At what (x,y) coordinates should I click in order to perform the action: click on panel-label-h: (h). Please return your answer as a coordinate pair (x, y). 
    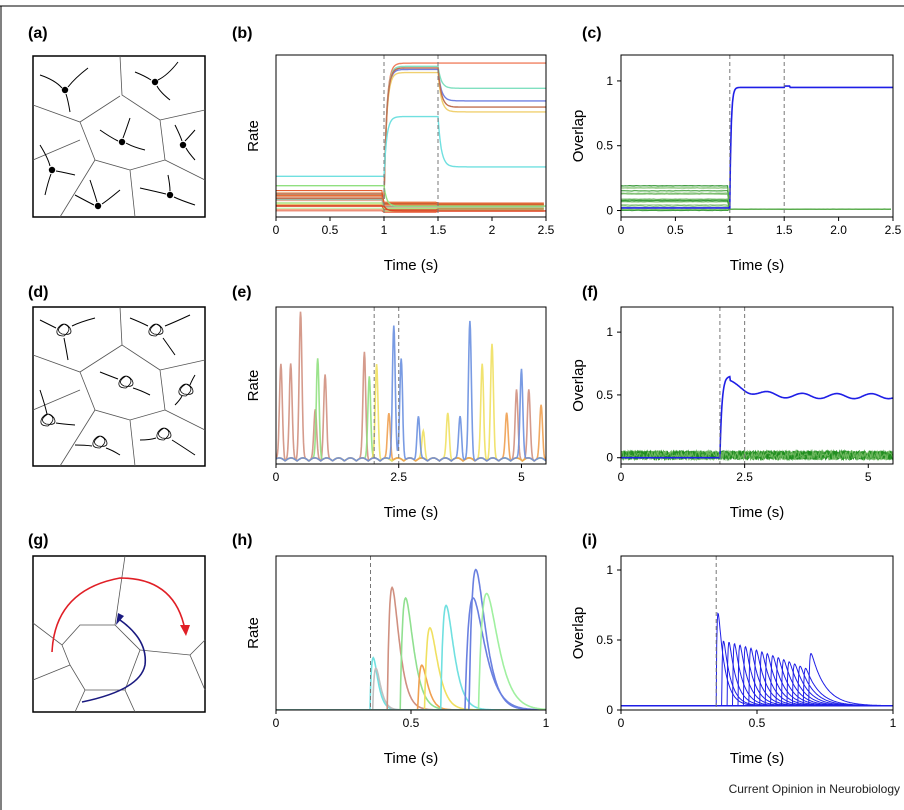
    Looking at the image, I should click on (242, 540).